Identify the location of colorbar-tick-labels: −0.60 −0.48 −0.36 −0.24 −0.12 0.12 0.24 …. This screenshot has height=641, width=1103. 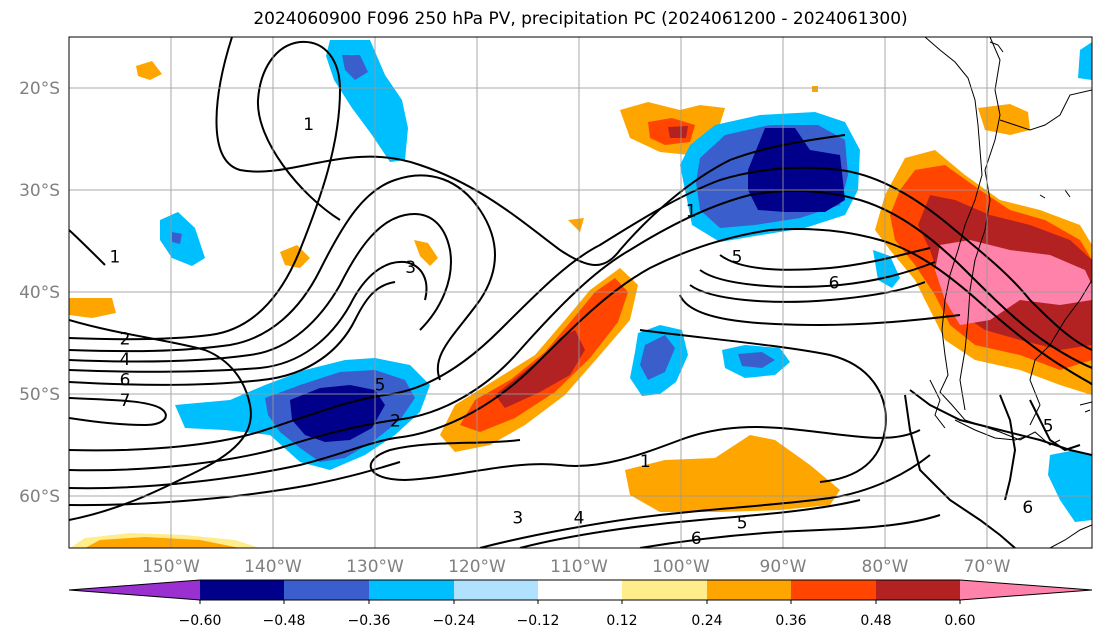
(577, 621).